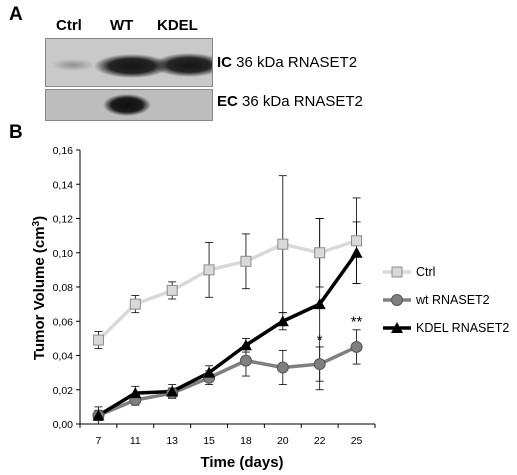 The height and width of the screenshot is (475, 517). What do you see at coordinates (63, 151) in the screenshot?
I see `y-tick-label: 0,16` at bounding box center [63, 151].